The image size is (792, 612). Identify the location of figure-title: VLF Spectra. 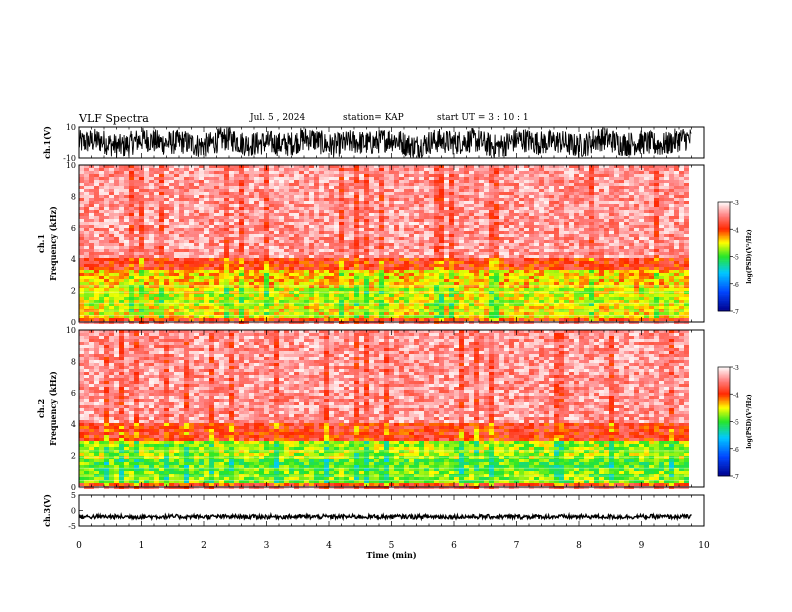
(114, 118).